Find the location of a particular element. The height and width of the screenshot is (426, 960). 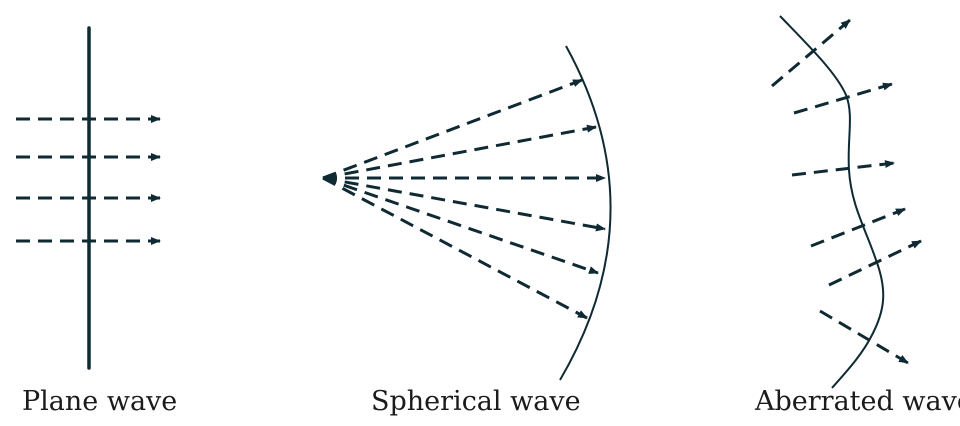

aberrated-wave-caption: Aberrated wave is located at coordinates (857, 401).